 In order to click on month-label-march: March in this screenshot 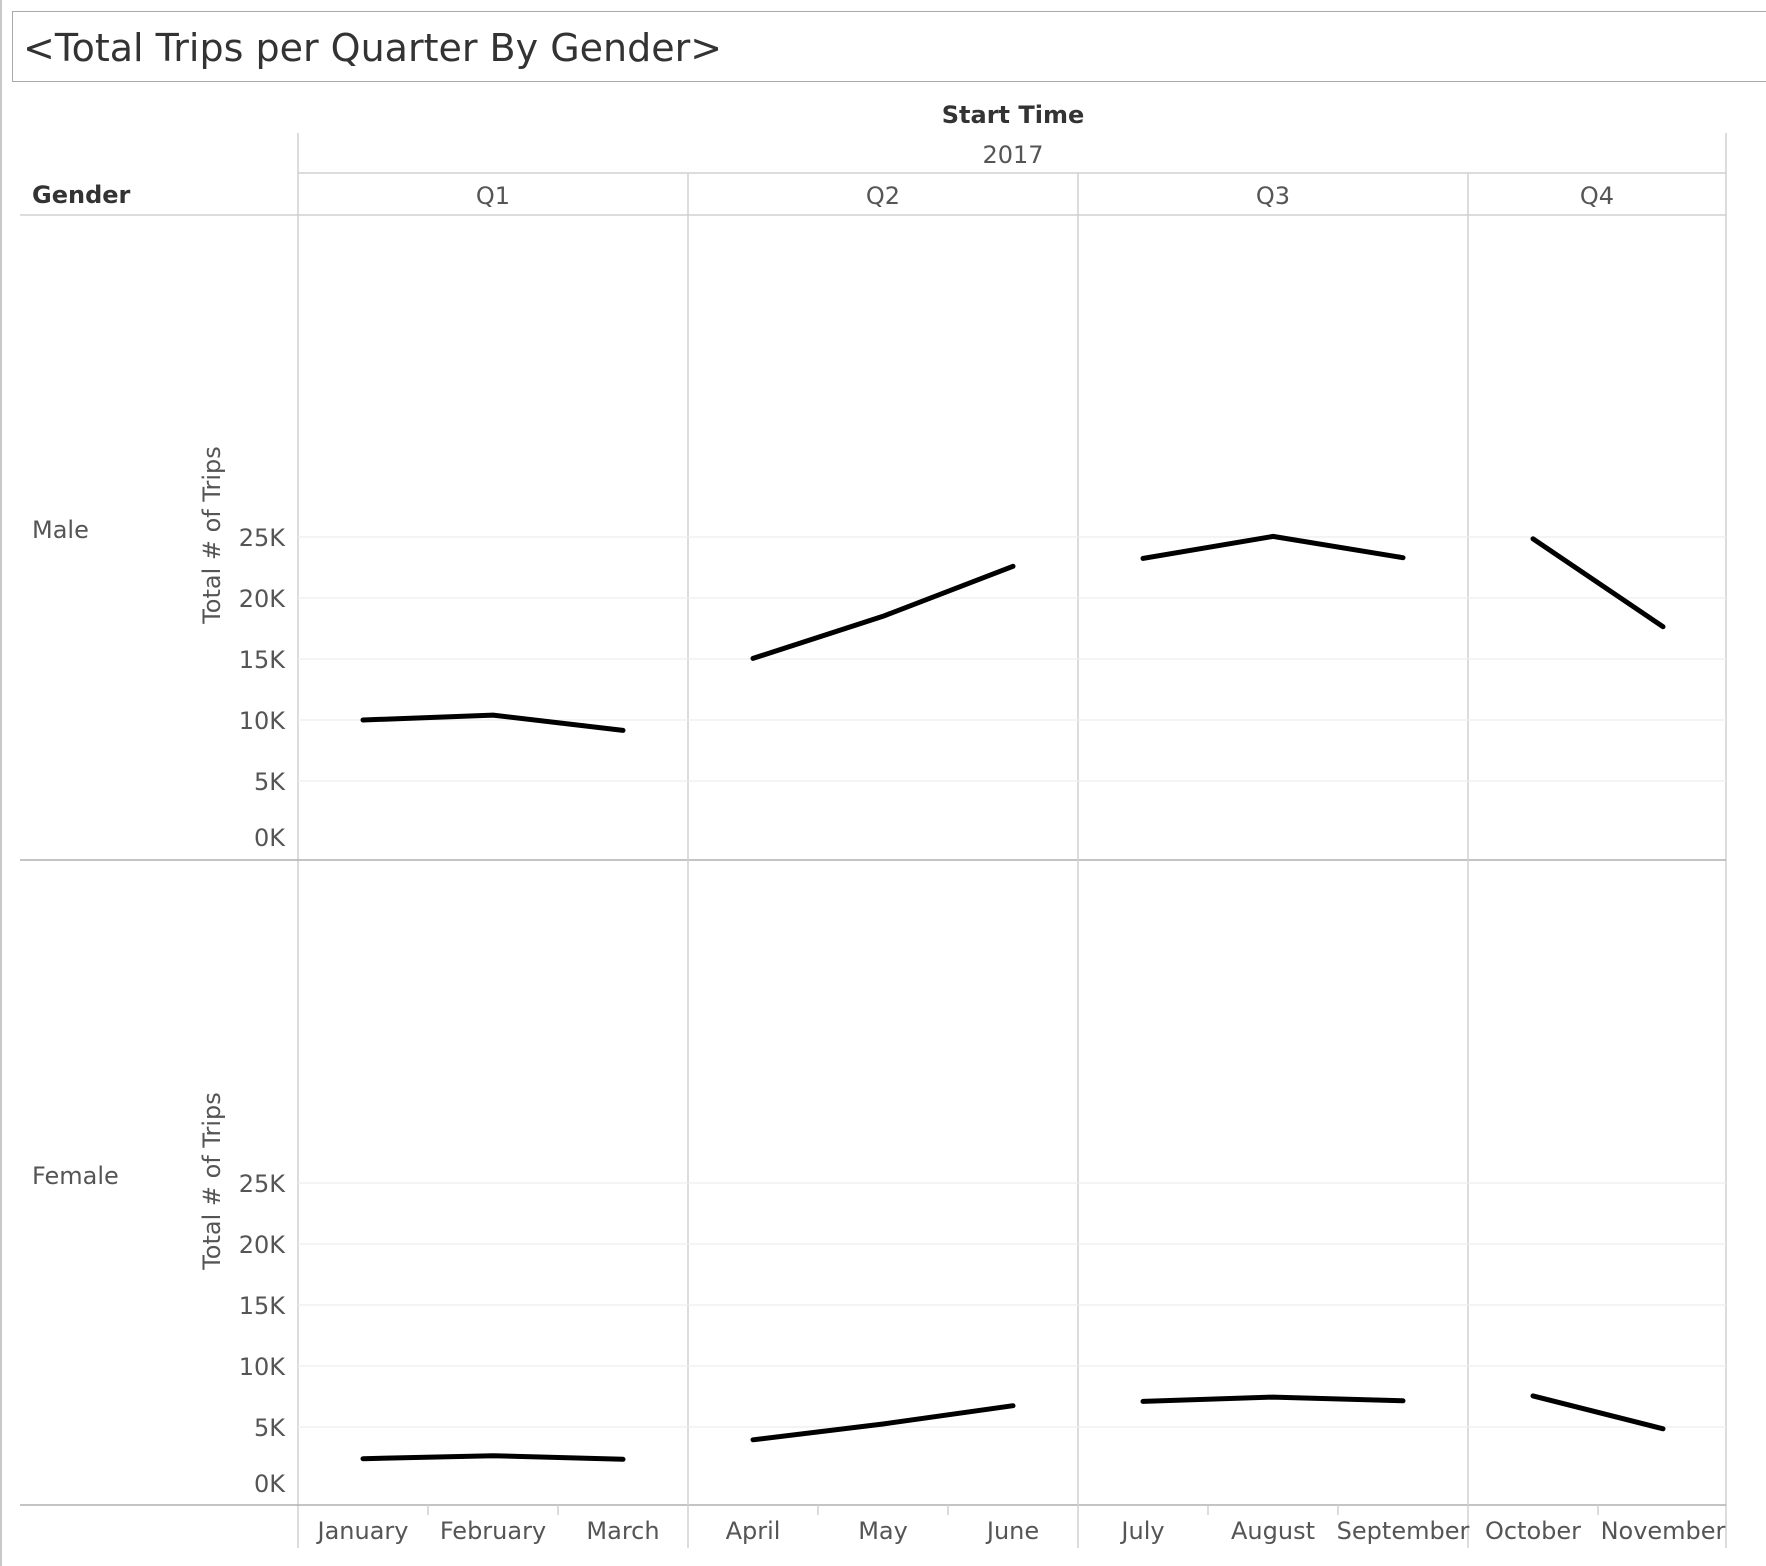, I will do `click(622, 1531)`.